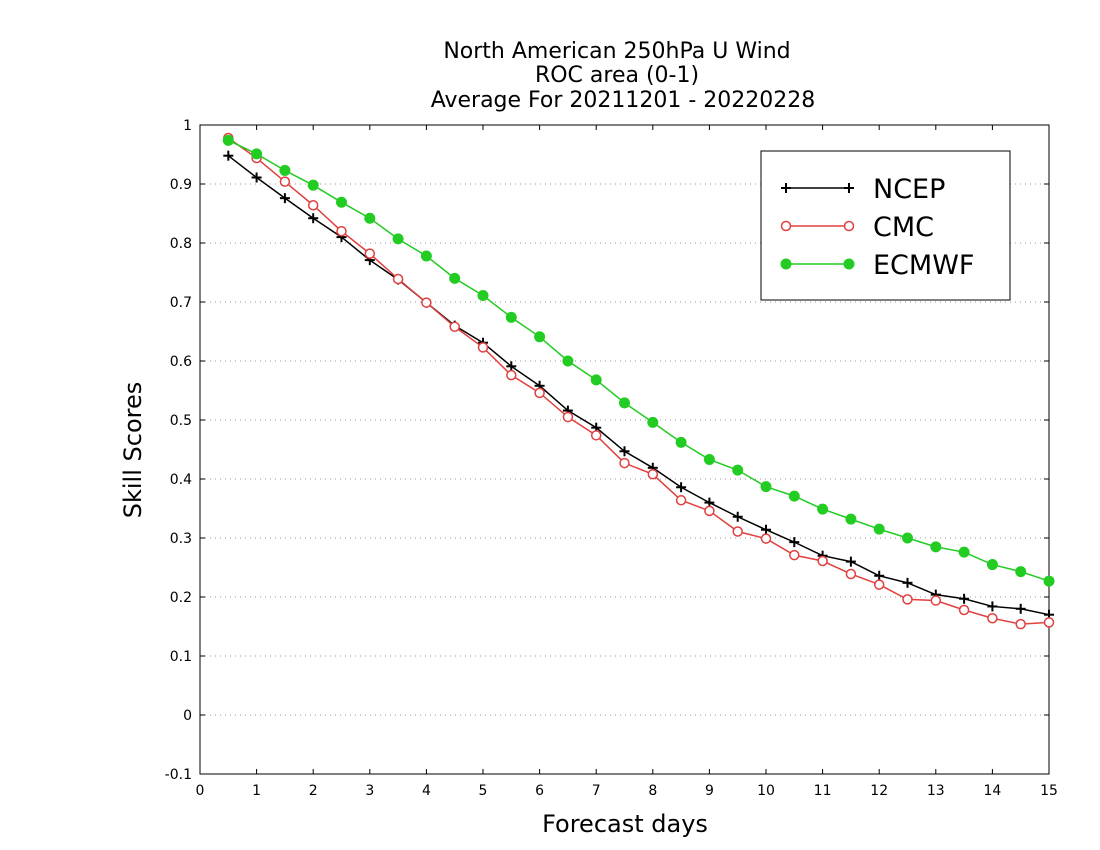 This screenshot has width=1100, height=850. Describe the element at coordinates (187, 716) in the screenshot. I see `y-tick-label: 0` at that location.